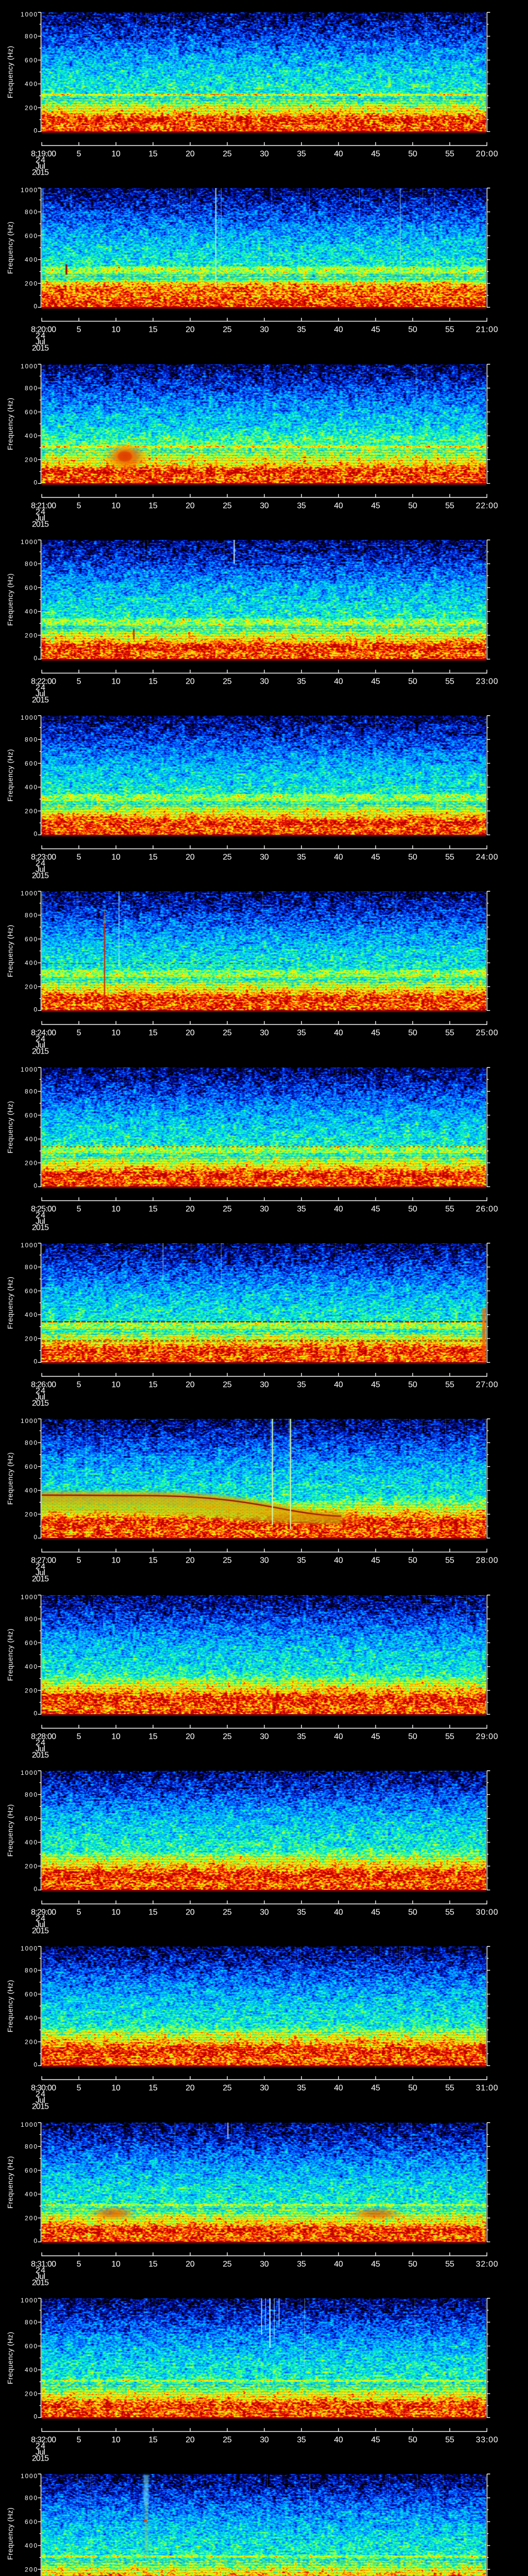 The width and height of the screenshot is (528, 2576). I want to click on svg-text: 8:27:00, so click(43, 1560).